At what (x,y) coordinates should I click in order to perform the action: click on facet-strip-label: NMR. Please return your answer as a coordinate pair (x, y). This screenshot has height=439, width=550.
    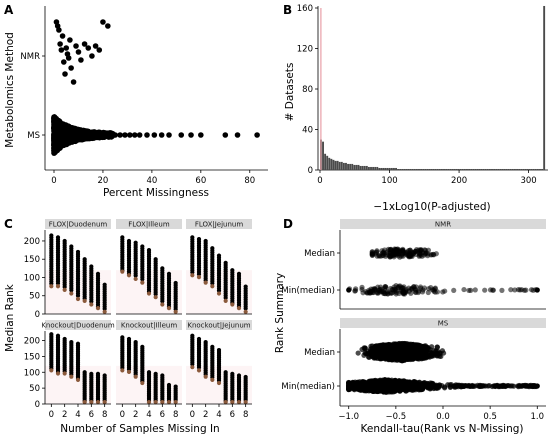
    Looking at the image, I should click on (443, 225).